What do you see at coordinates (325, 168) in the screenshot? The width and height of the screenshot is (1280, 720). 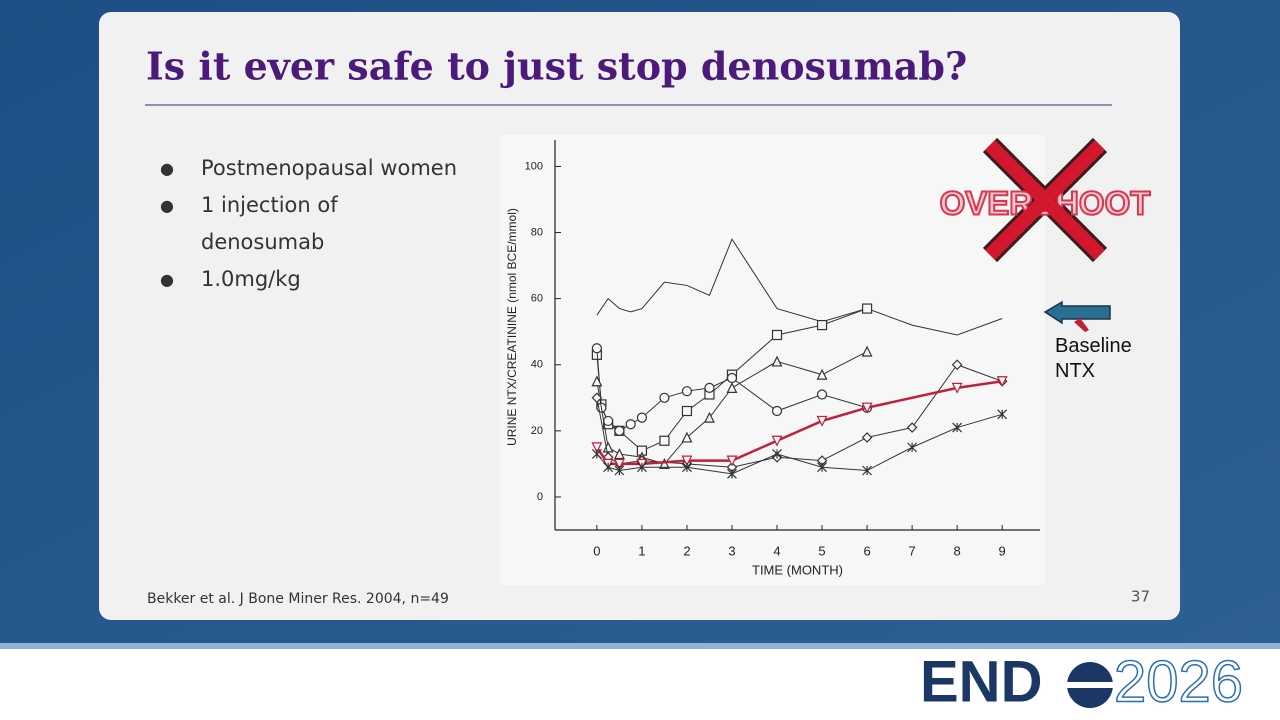 I see `bullet: Postmenopausal women` at bounding box center [325, 168].